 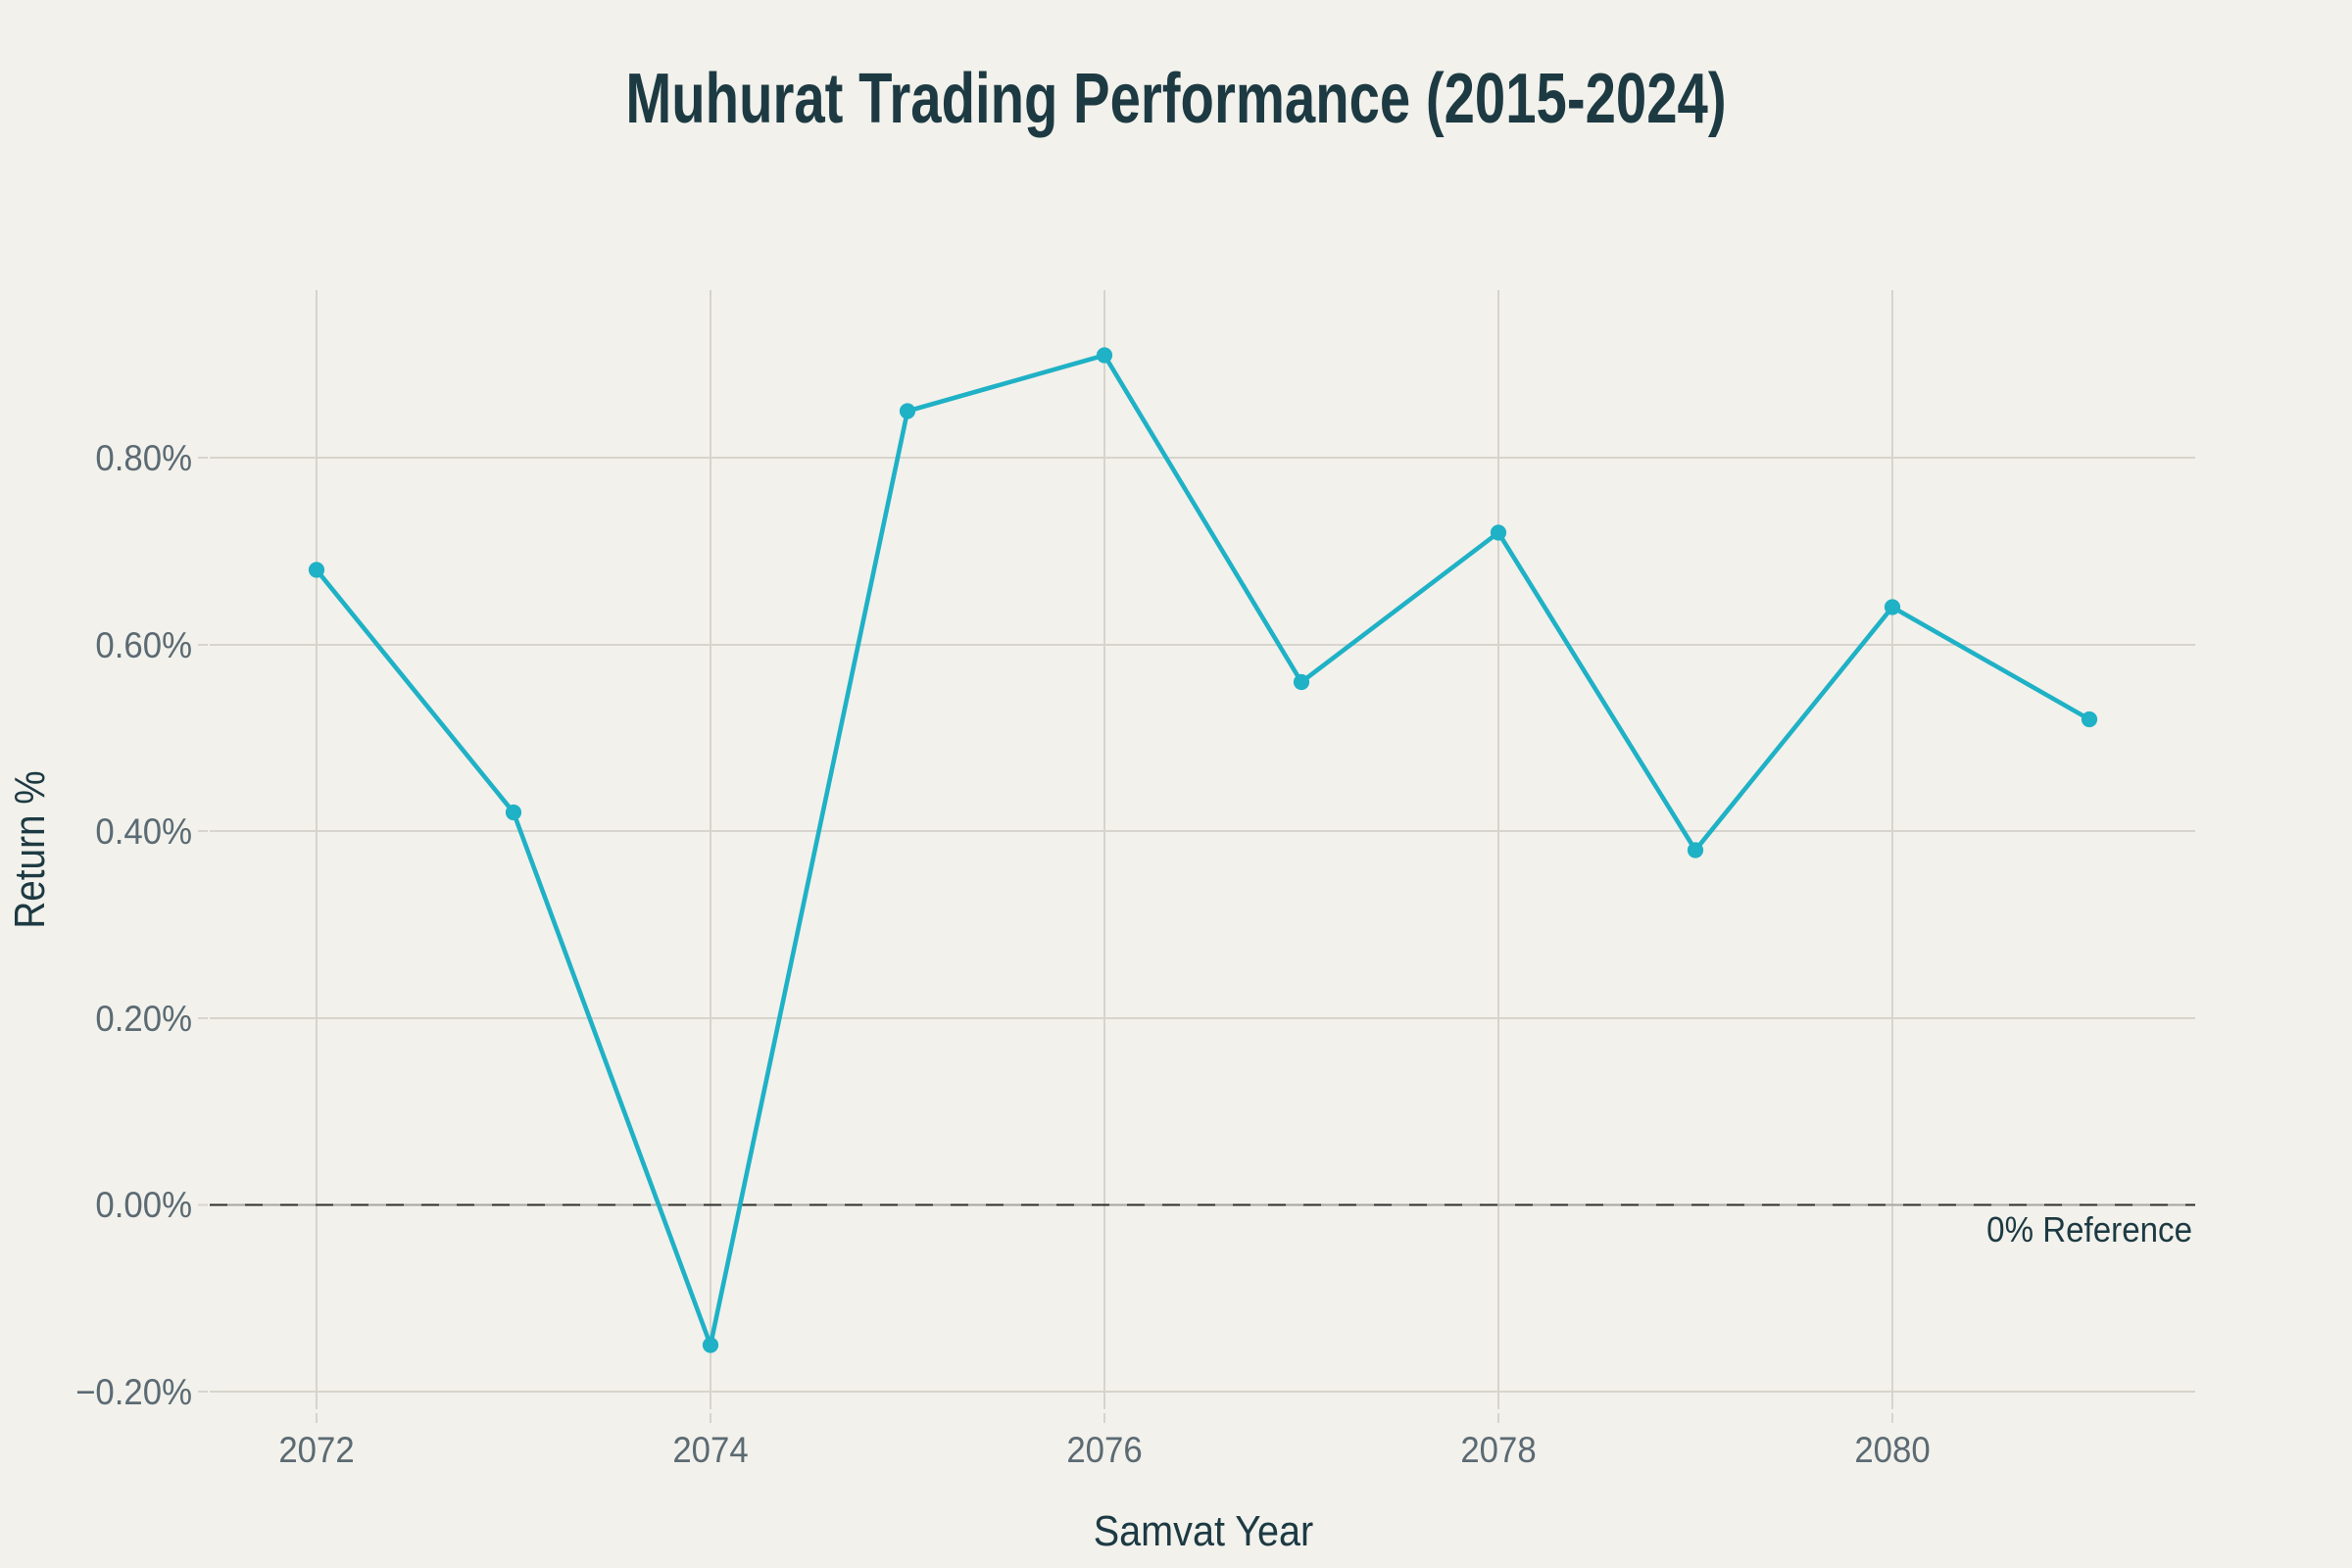 I want to click on svg-text: 2080, so click(x=1892, y=1450).